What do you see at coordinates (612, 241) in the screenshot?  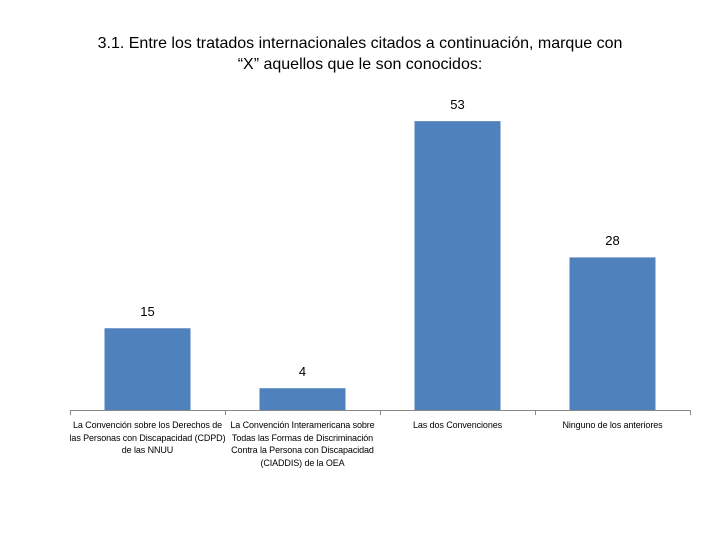 I see `data-label-4: 28` at bounding box center [612, 241].